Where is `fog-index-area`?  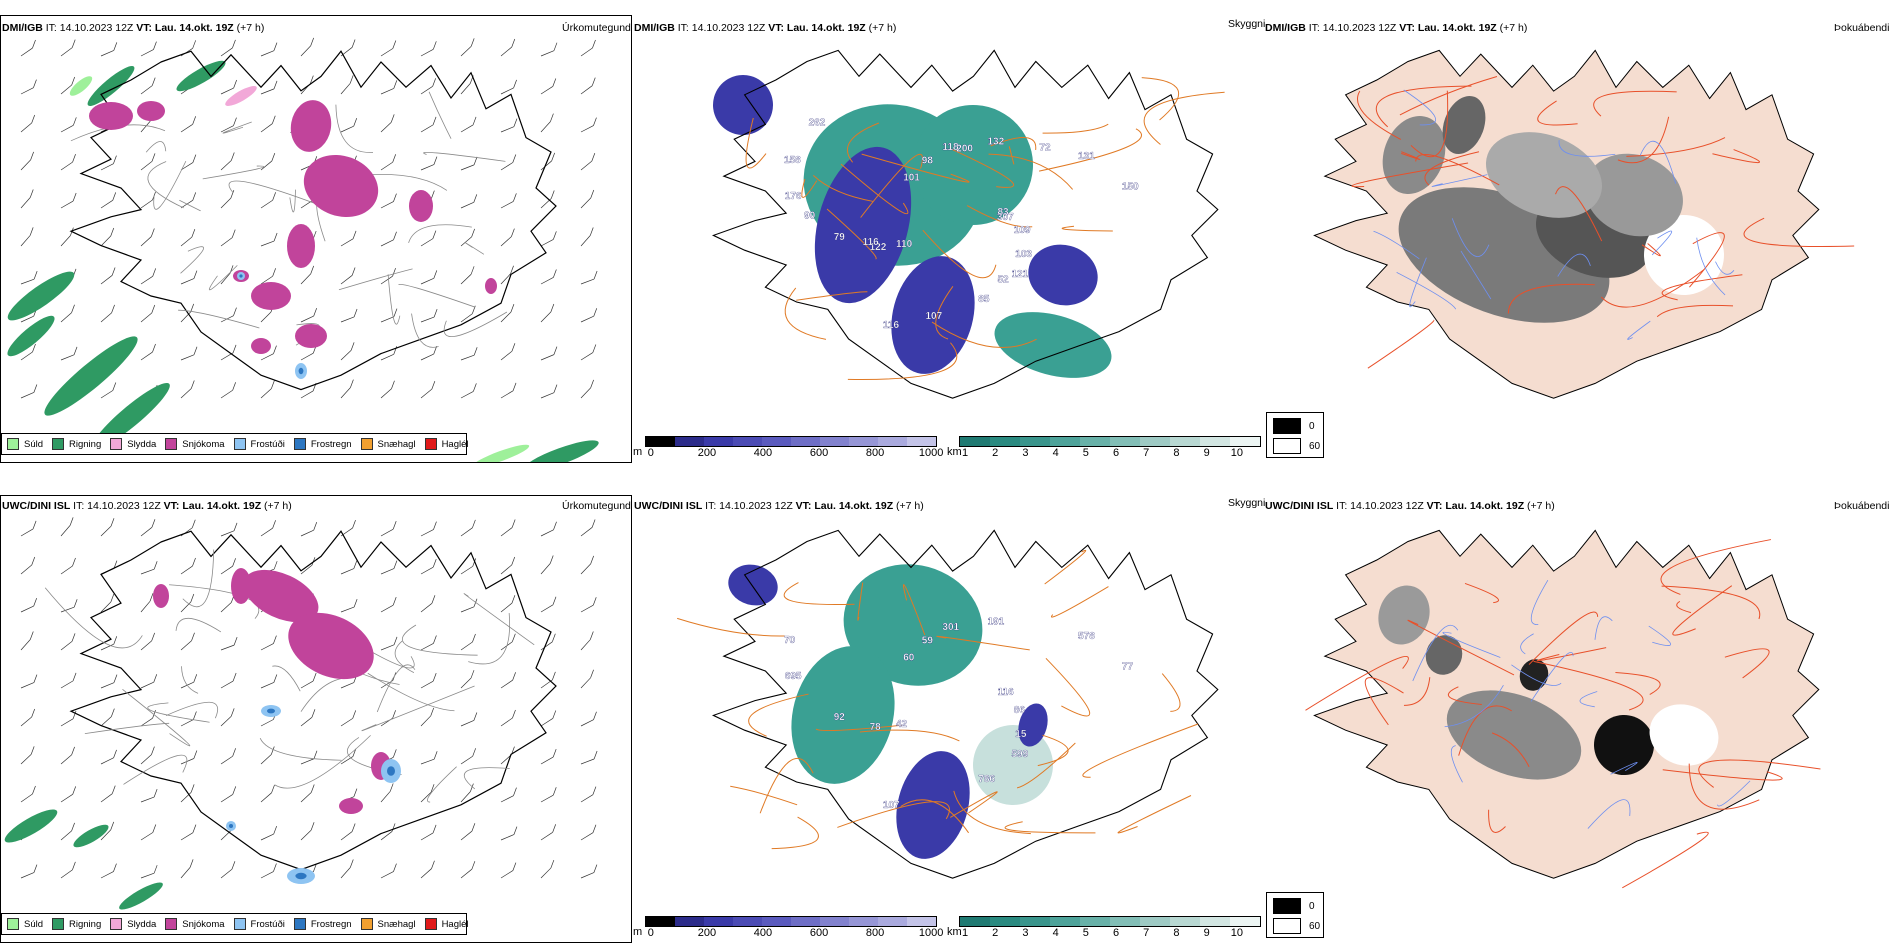
fog-index-area is located at coordinates (1544, 175).